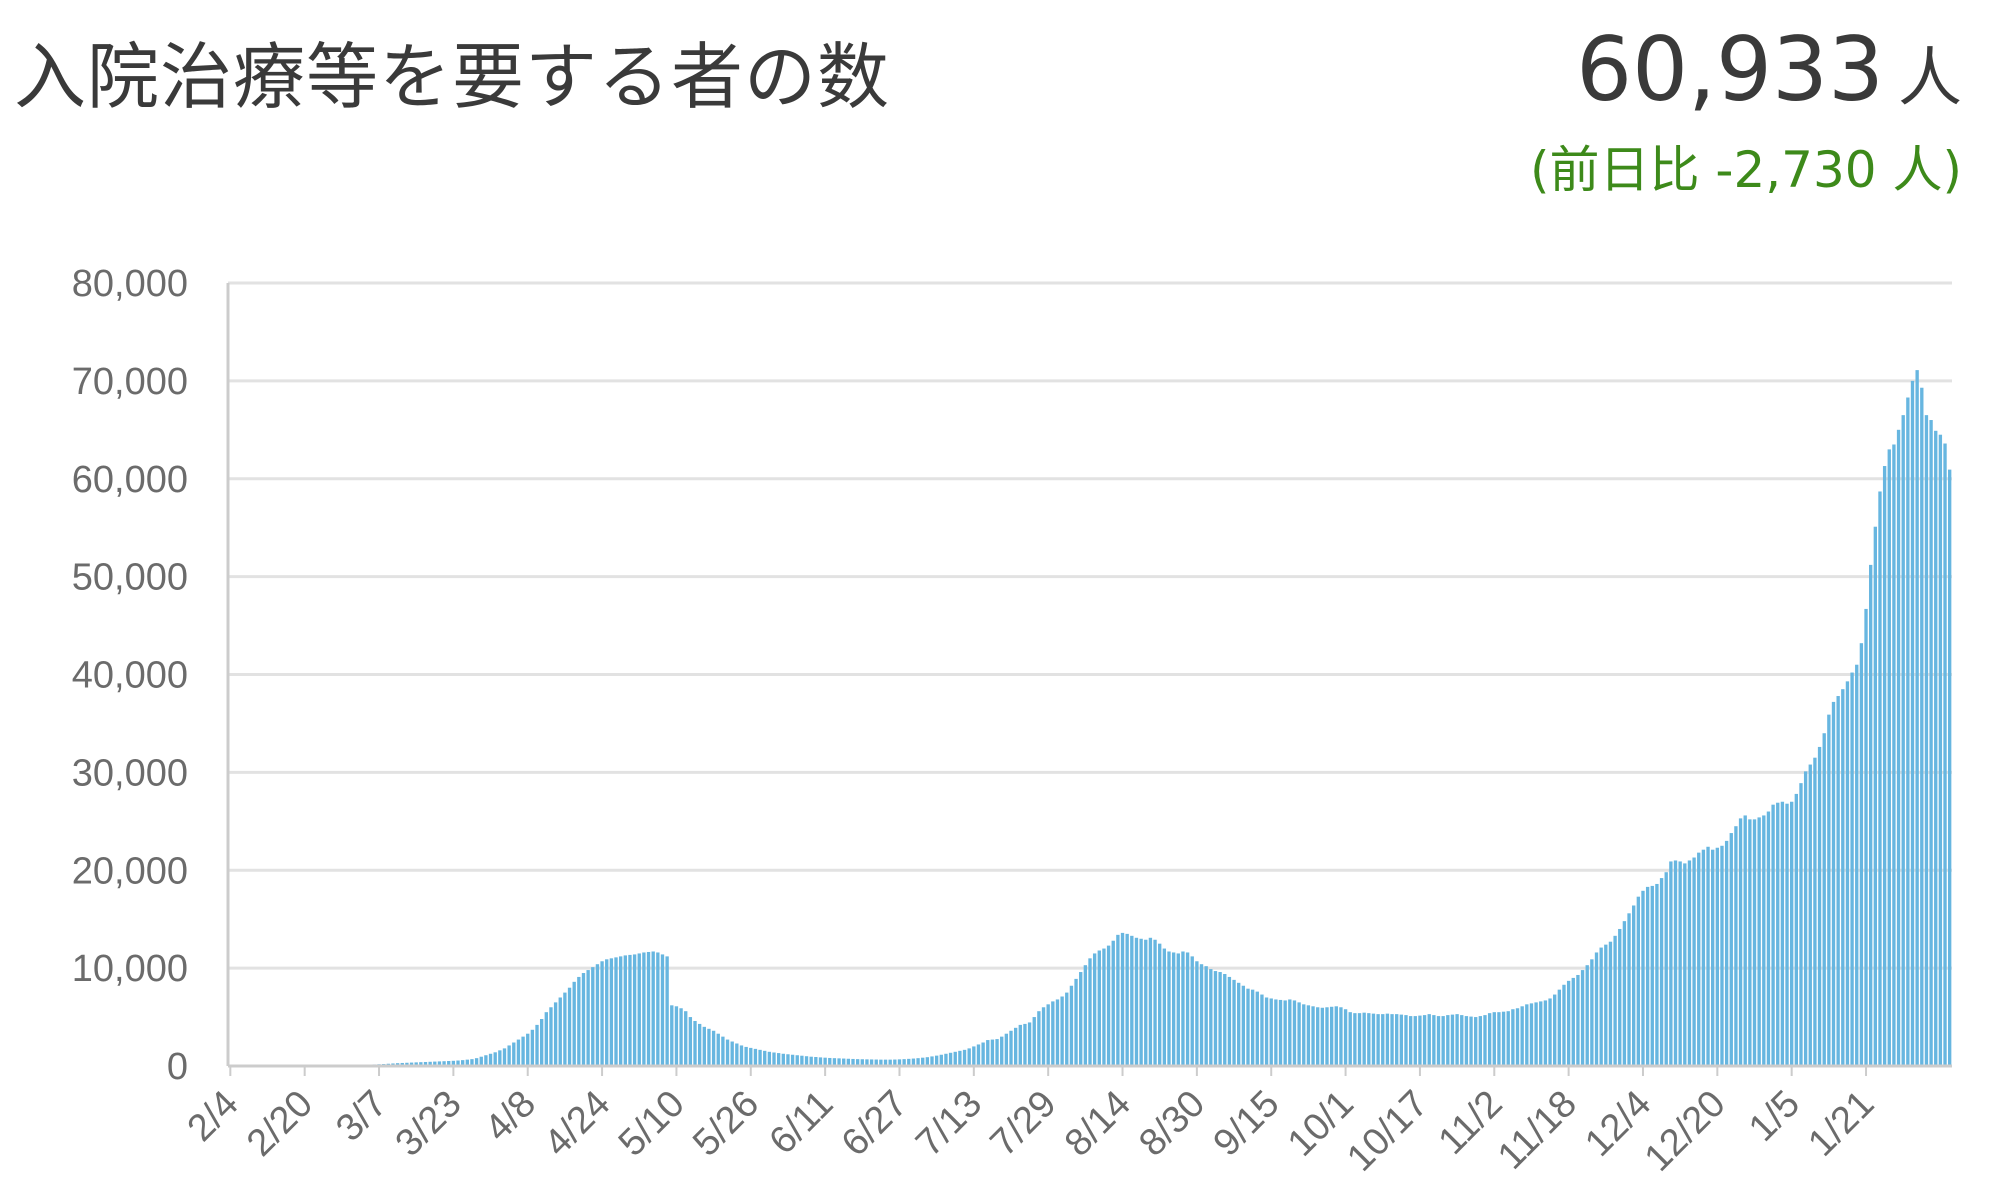  I want to click on total-unit: 人, so click(1930, 79).